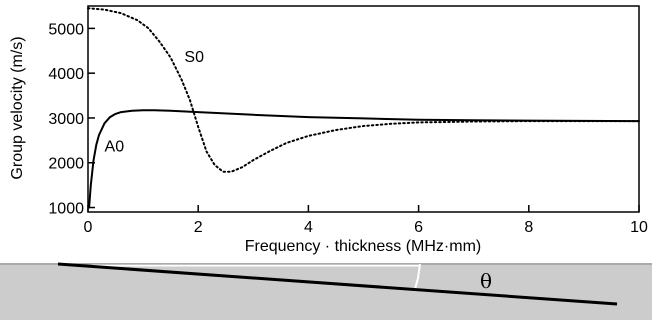 This screenshot has height=320, width=652. Describe the element at coordinates (337, 284) in the screenshot. I see `inclined-line` at that location.